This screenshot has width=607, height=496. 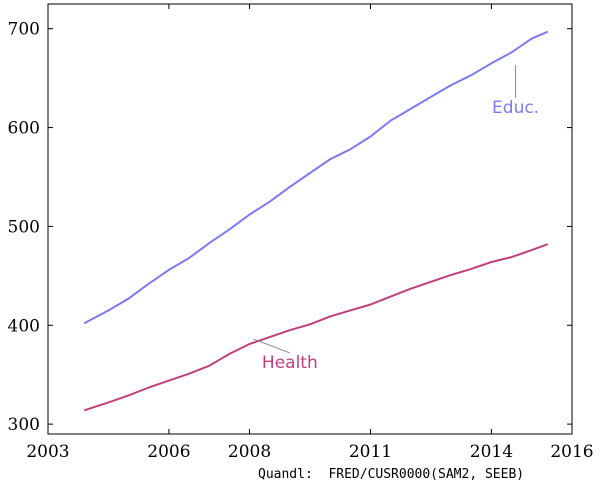 What do you see at coordinates (24, 425) in the screenshot?
I see `y-tick-label: 300` at bounding box center [24, 425].